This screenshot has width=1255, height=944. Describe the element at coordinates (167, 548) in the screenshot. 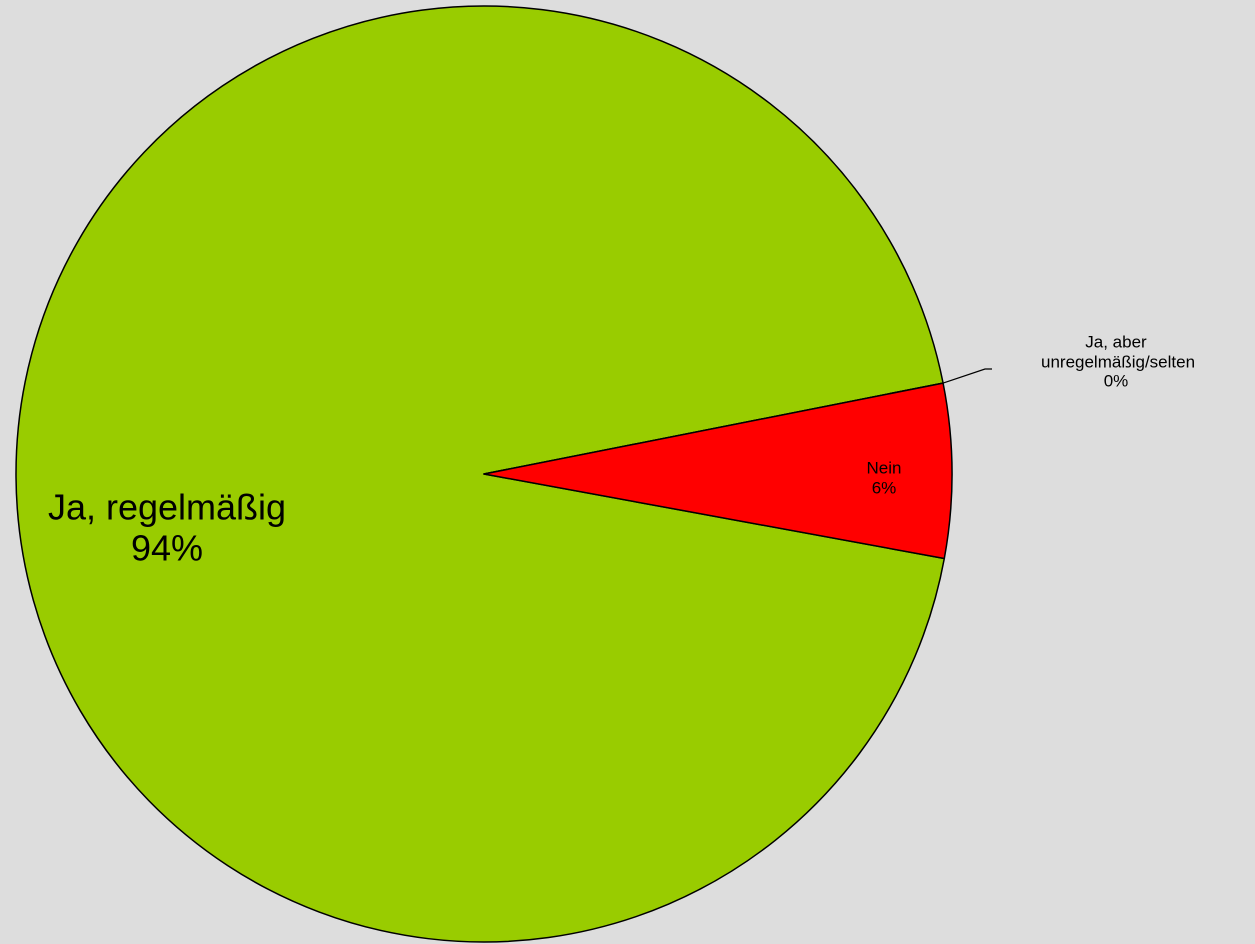

I see `slice-value: 94%` at that location.